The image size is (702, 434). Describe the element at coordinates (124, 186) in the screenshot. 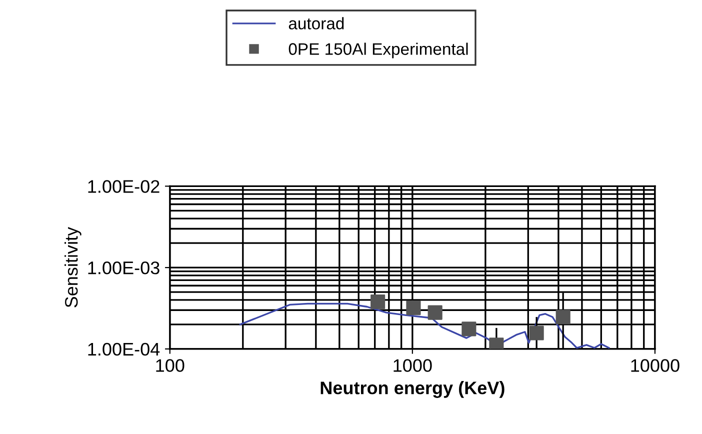

I see `y-tick-label: 1.00E-02` at that location.